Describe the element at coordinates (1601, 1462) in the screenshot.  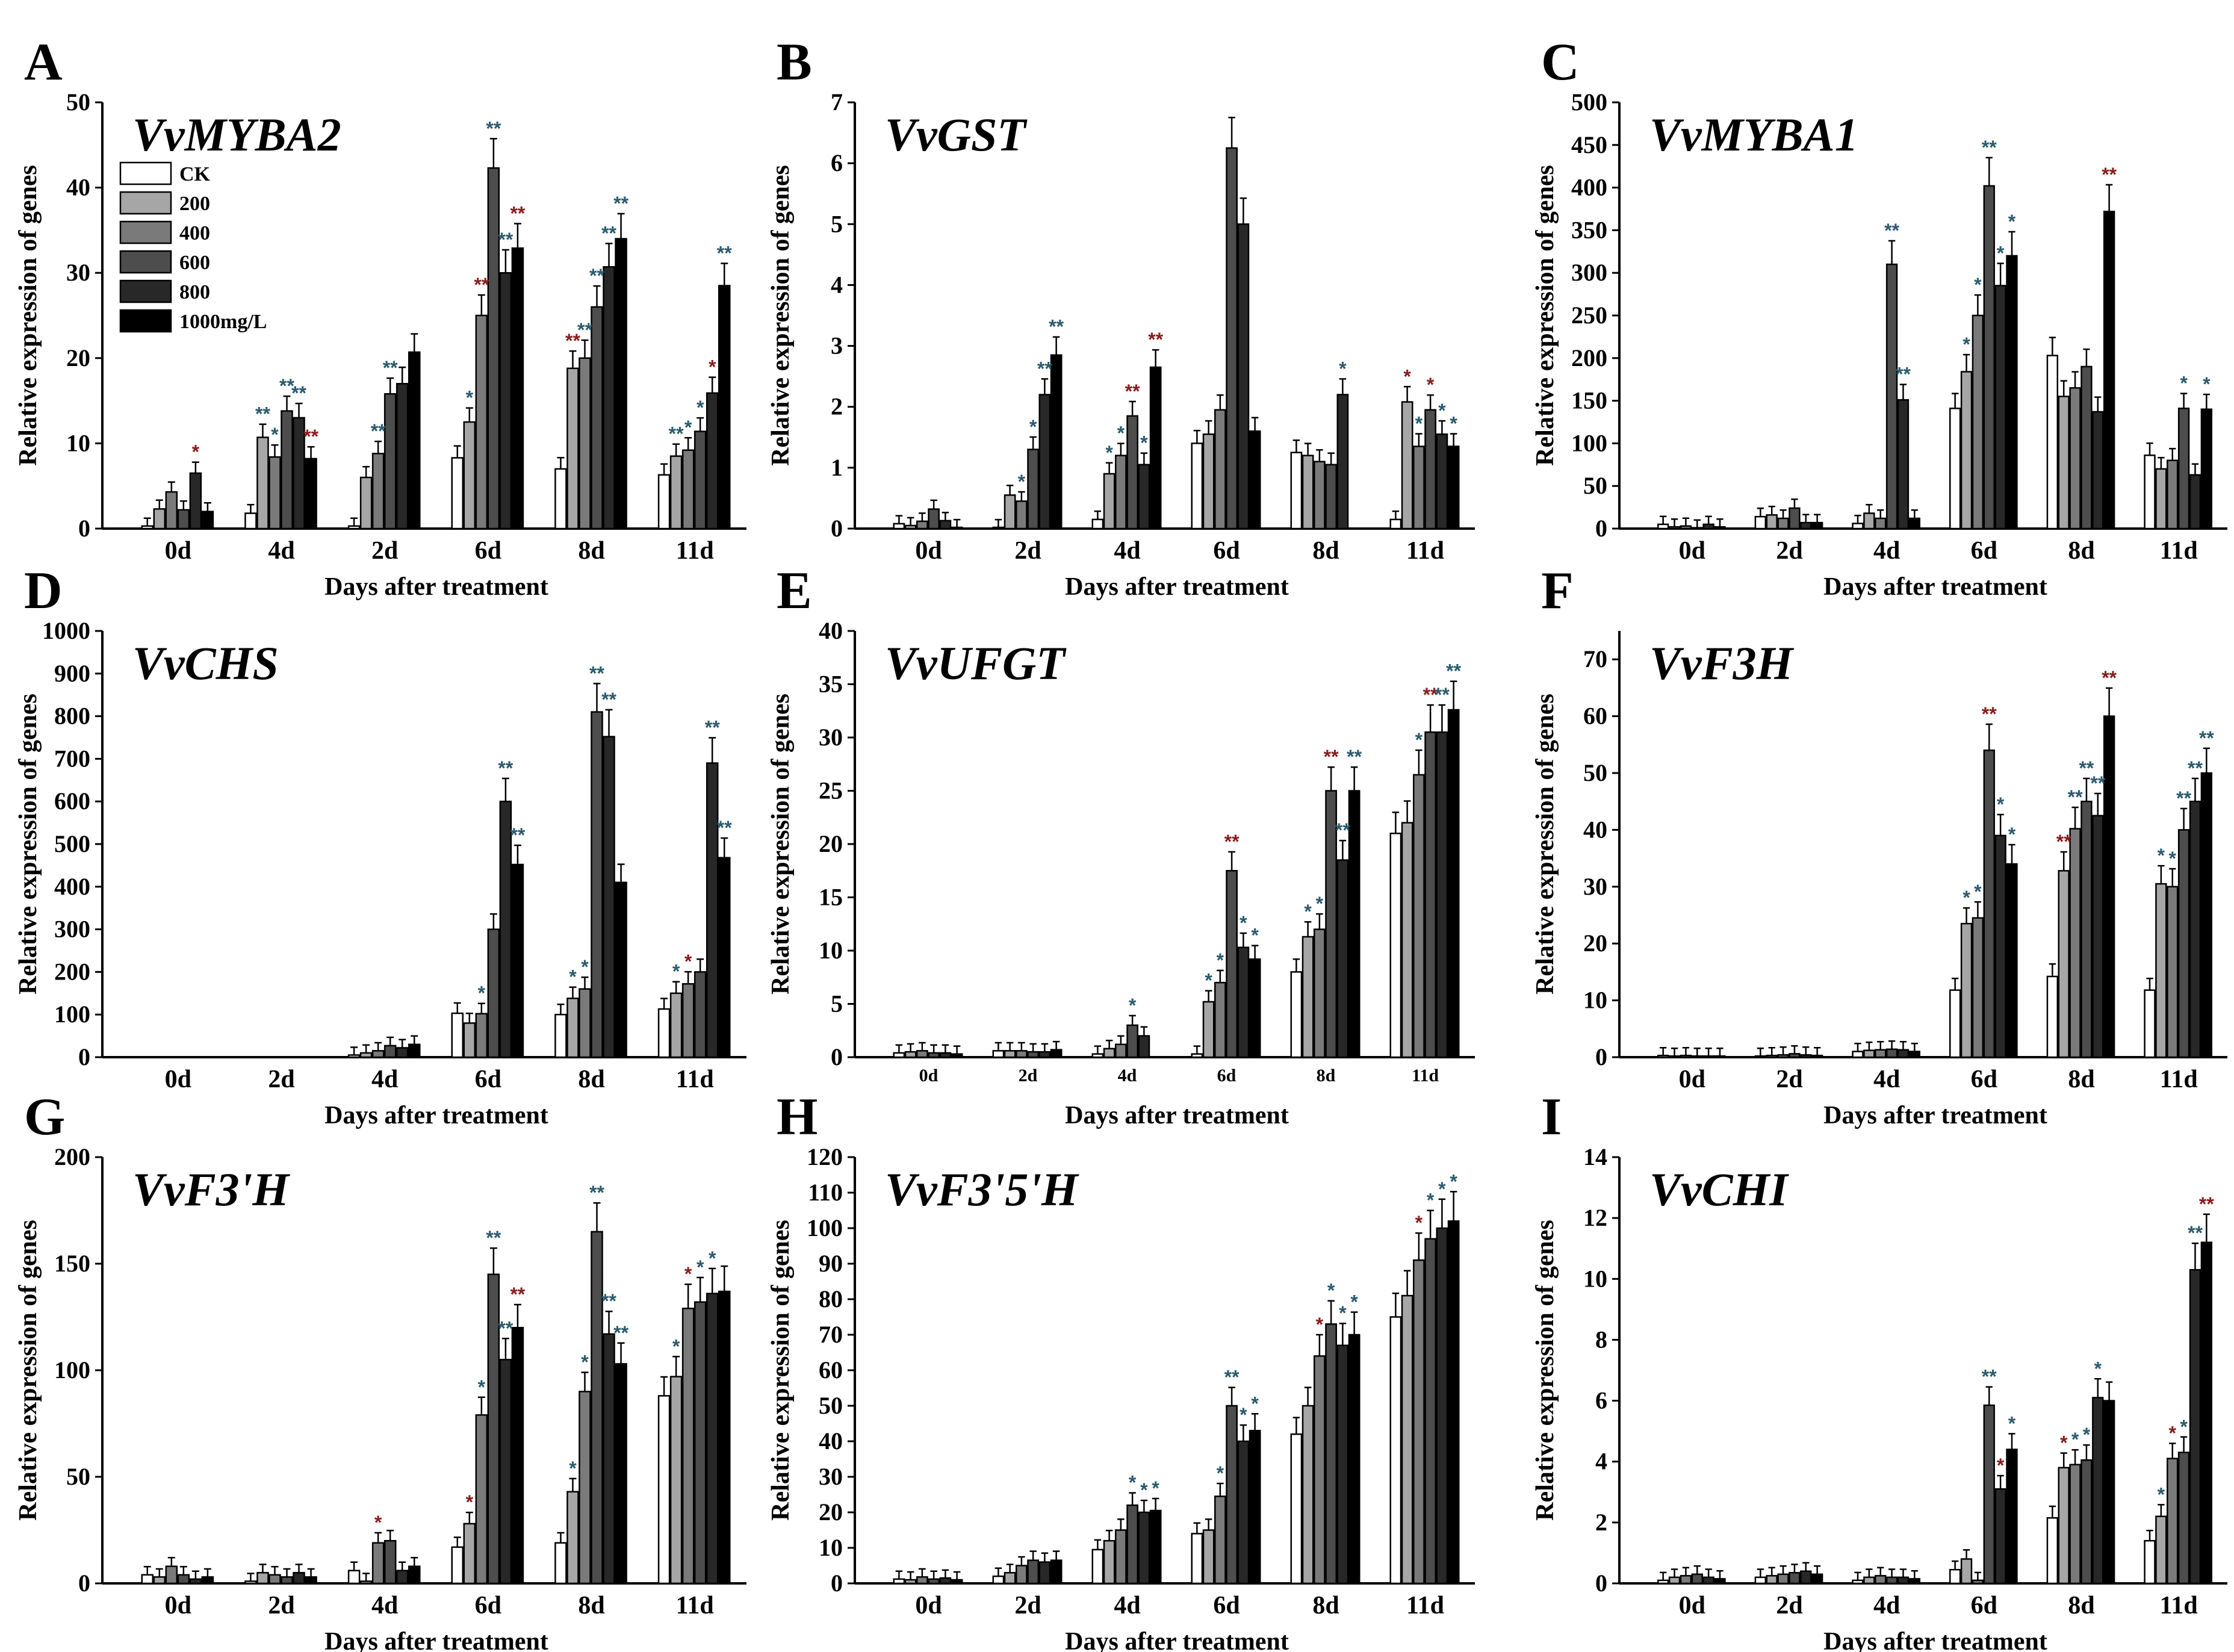
I see `y-tick-label: 4` at that location.